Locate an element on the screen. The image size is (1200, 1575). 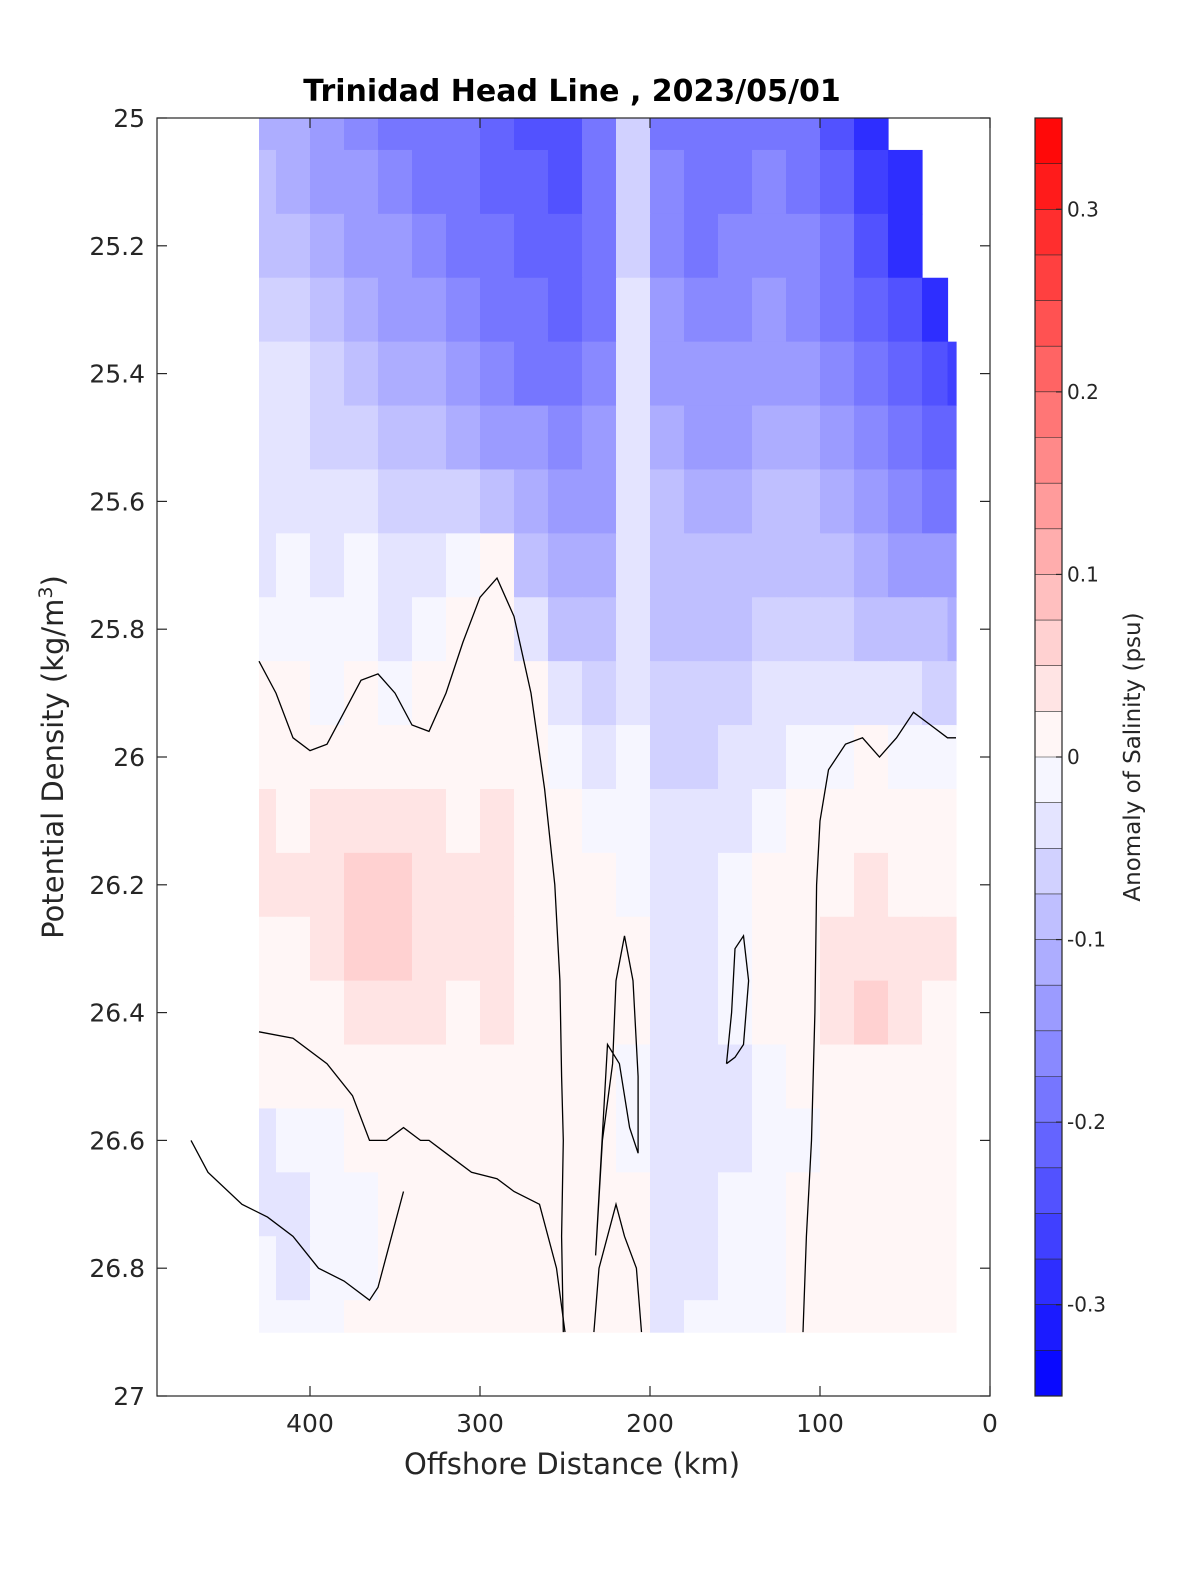
y-tick-label: 26 is located at coordinates (129, 757).